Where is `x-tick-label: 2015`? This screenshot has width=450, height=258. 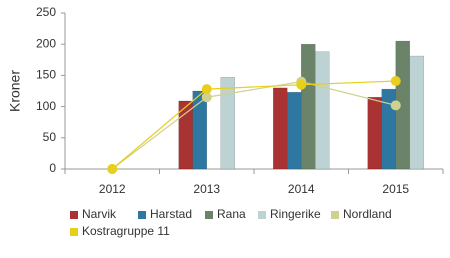 x-tick-label: 2015 is located at coordinates (395, 189).